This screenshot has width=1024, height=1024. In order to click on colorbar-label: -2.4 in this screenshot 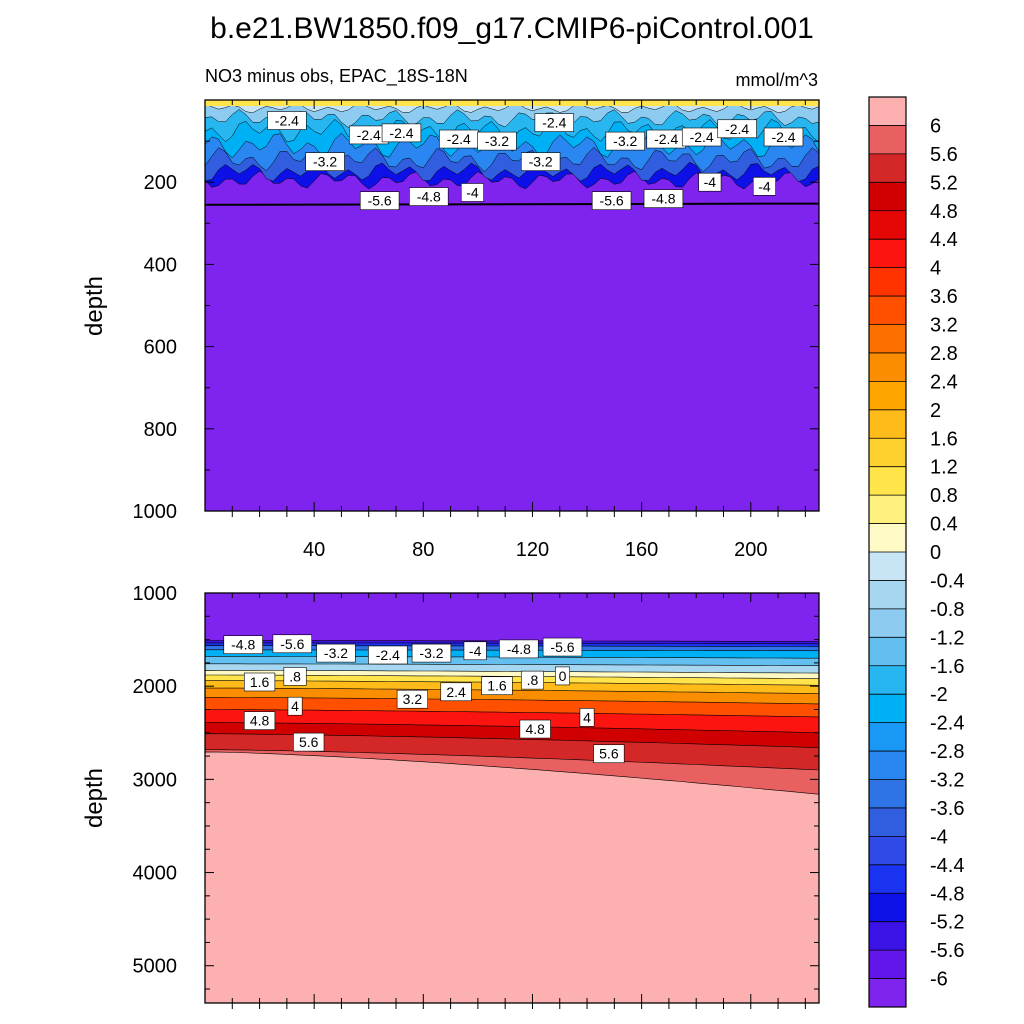, I will do `click(947, 724)`.